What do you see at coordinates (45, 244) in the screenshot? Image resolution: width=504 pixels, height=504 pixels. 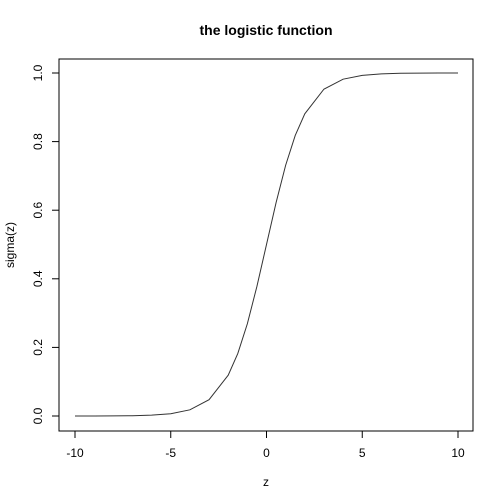 I see `y-axis: 0.0 0.2 0.4 0.6 0.8 1.0` at bounding box center [45, 244].